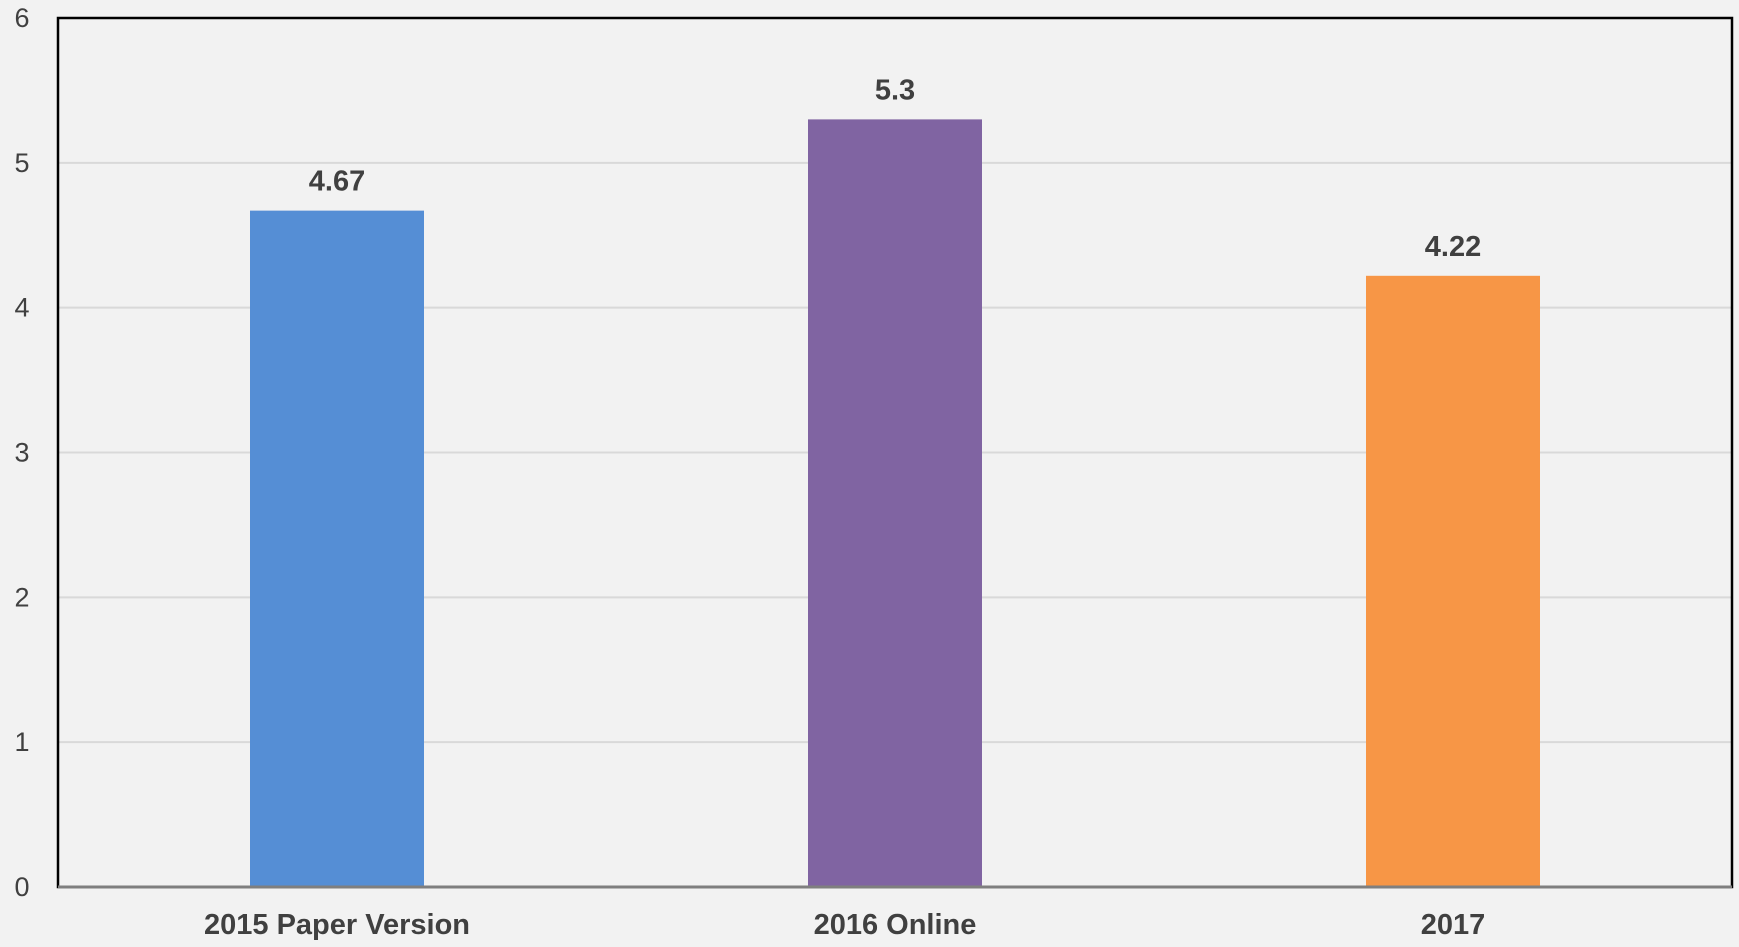  I want to click on y-axis-ticks: 0 1 2 3 4 5 6, so click(21, 452).